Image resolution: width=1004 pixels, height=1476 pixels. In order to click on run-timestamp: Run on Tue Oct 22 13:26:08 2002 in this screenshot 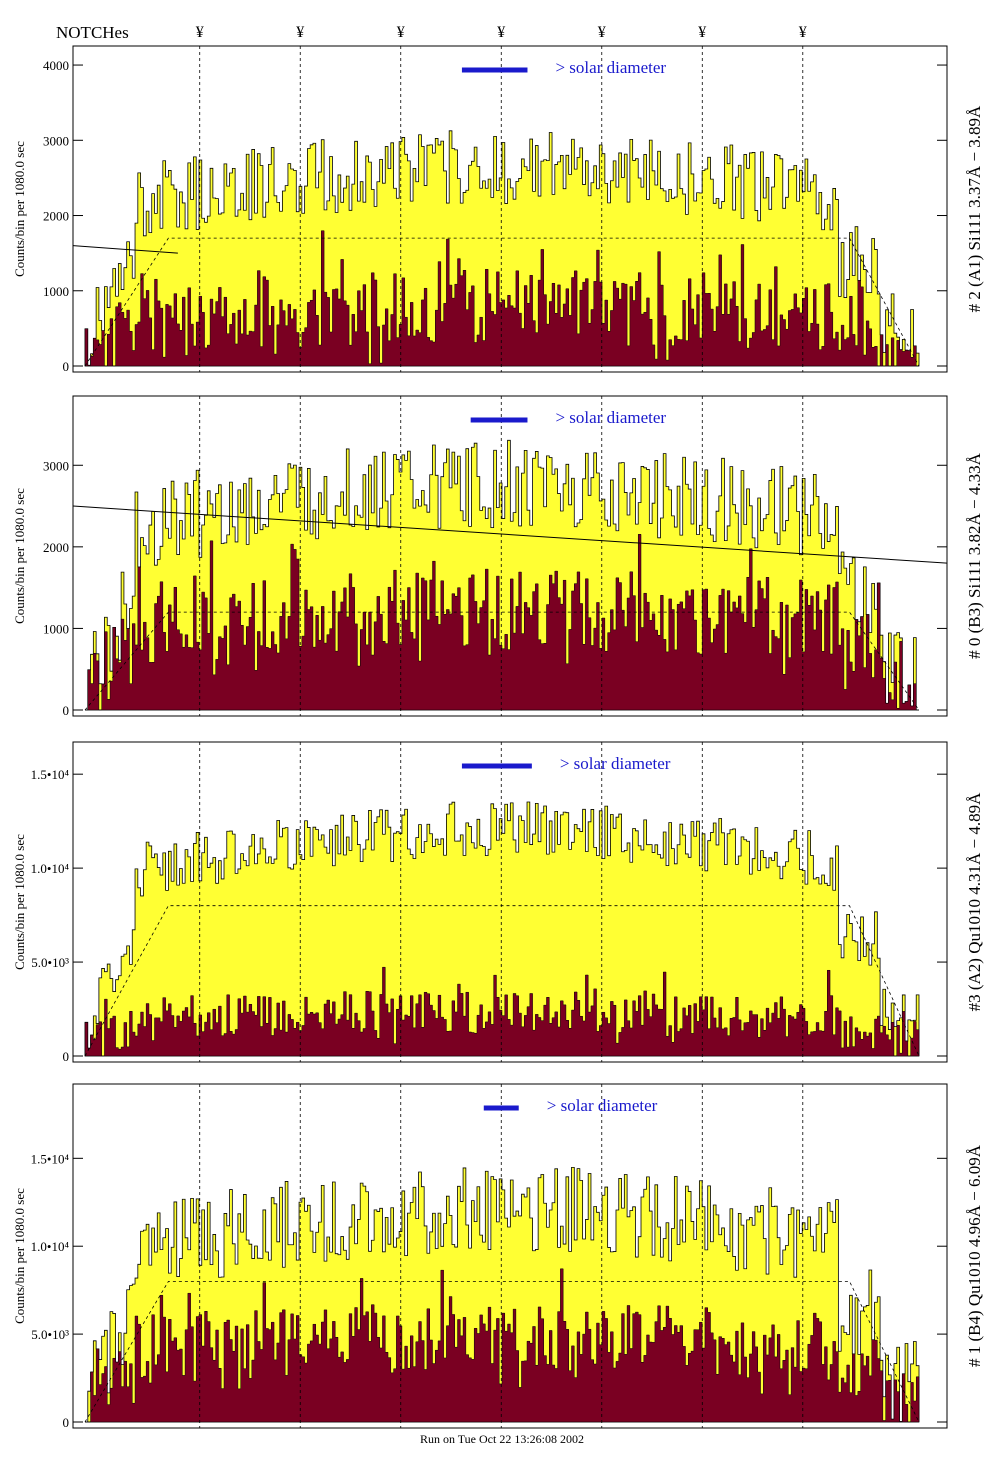, I will do `click(501, 1439)`.